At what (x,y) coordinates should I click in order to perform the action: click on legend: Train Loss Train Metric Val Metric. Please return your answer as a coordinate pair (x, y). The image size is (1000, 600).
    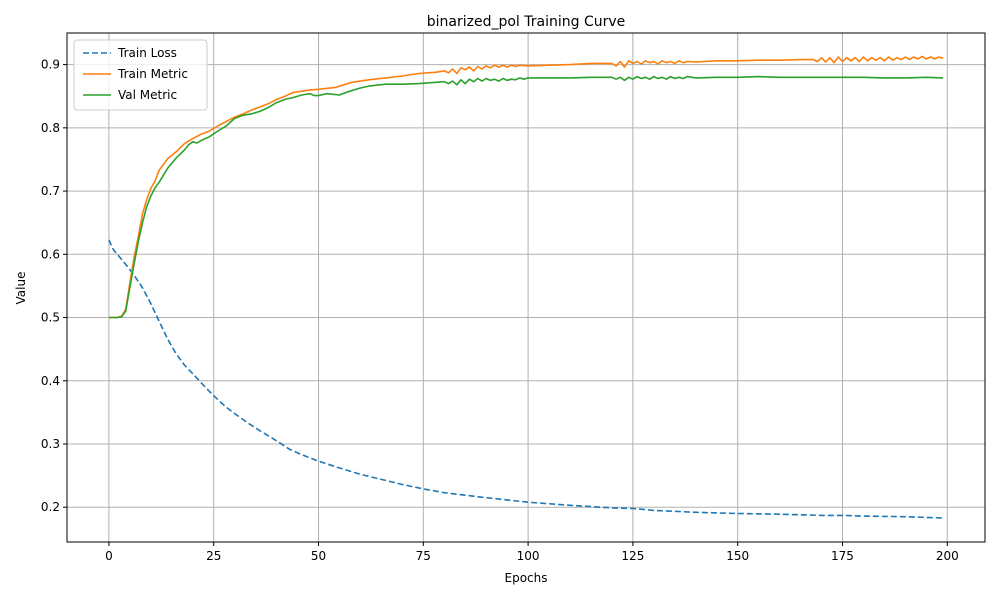
    Looking at the image, I should click on (140, 75).